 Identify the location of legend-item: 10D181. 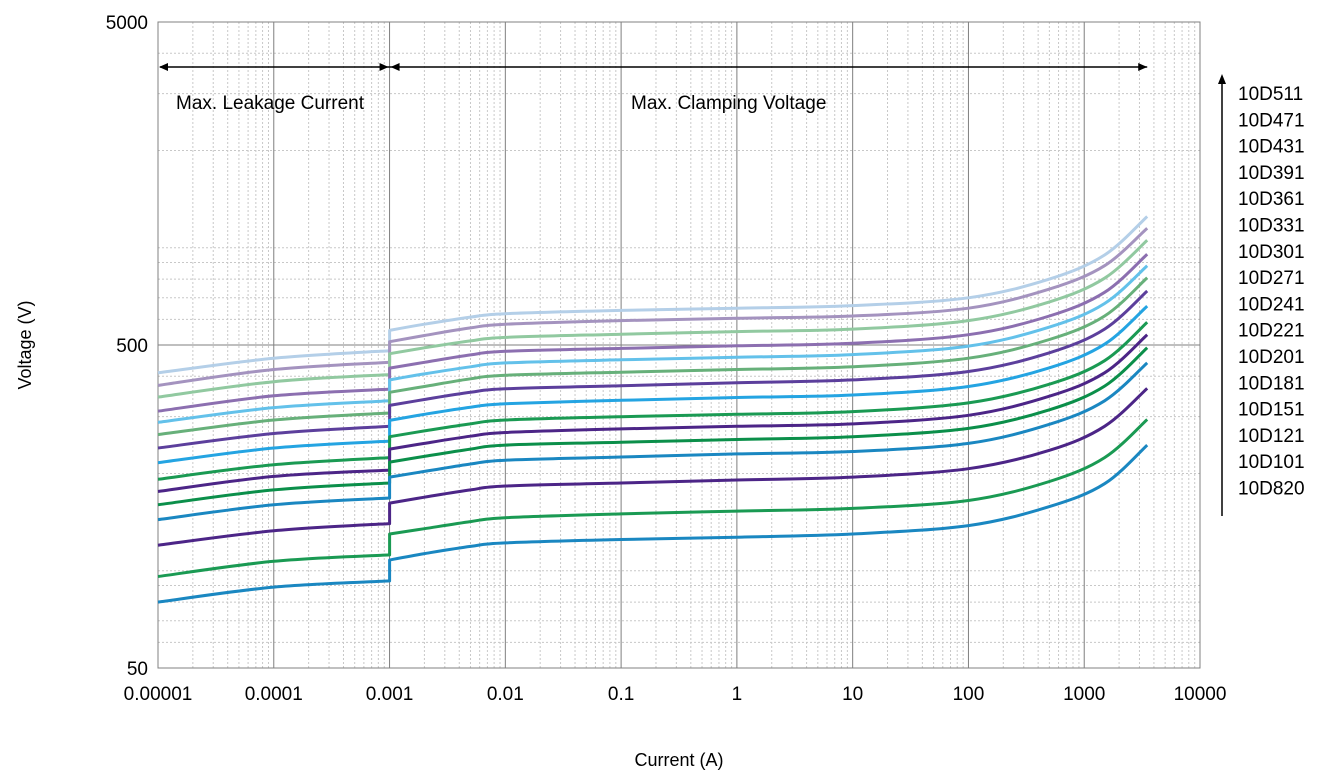
(1271, 383).